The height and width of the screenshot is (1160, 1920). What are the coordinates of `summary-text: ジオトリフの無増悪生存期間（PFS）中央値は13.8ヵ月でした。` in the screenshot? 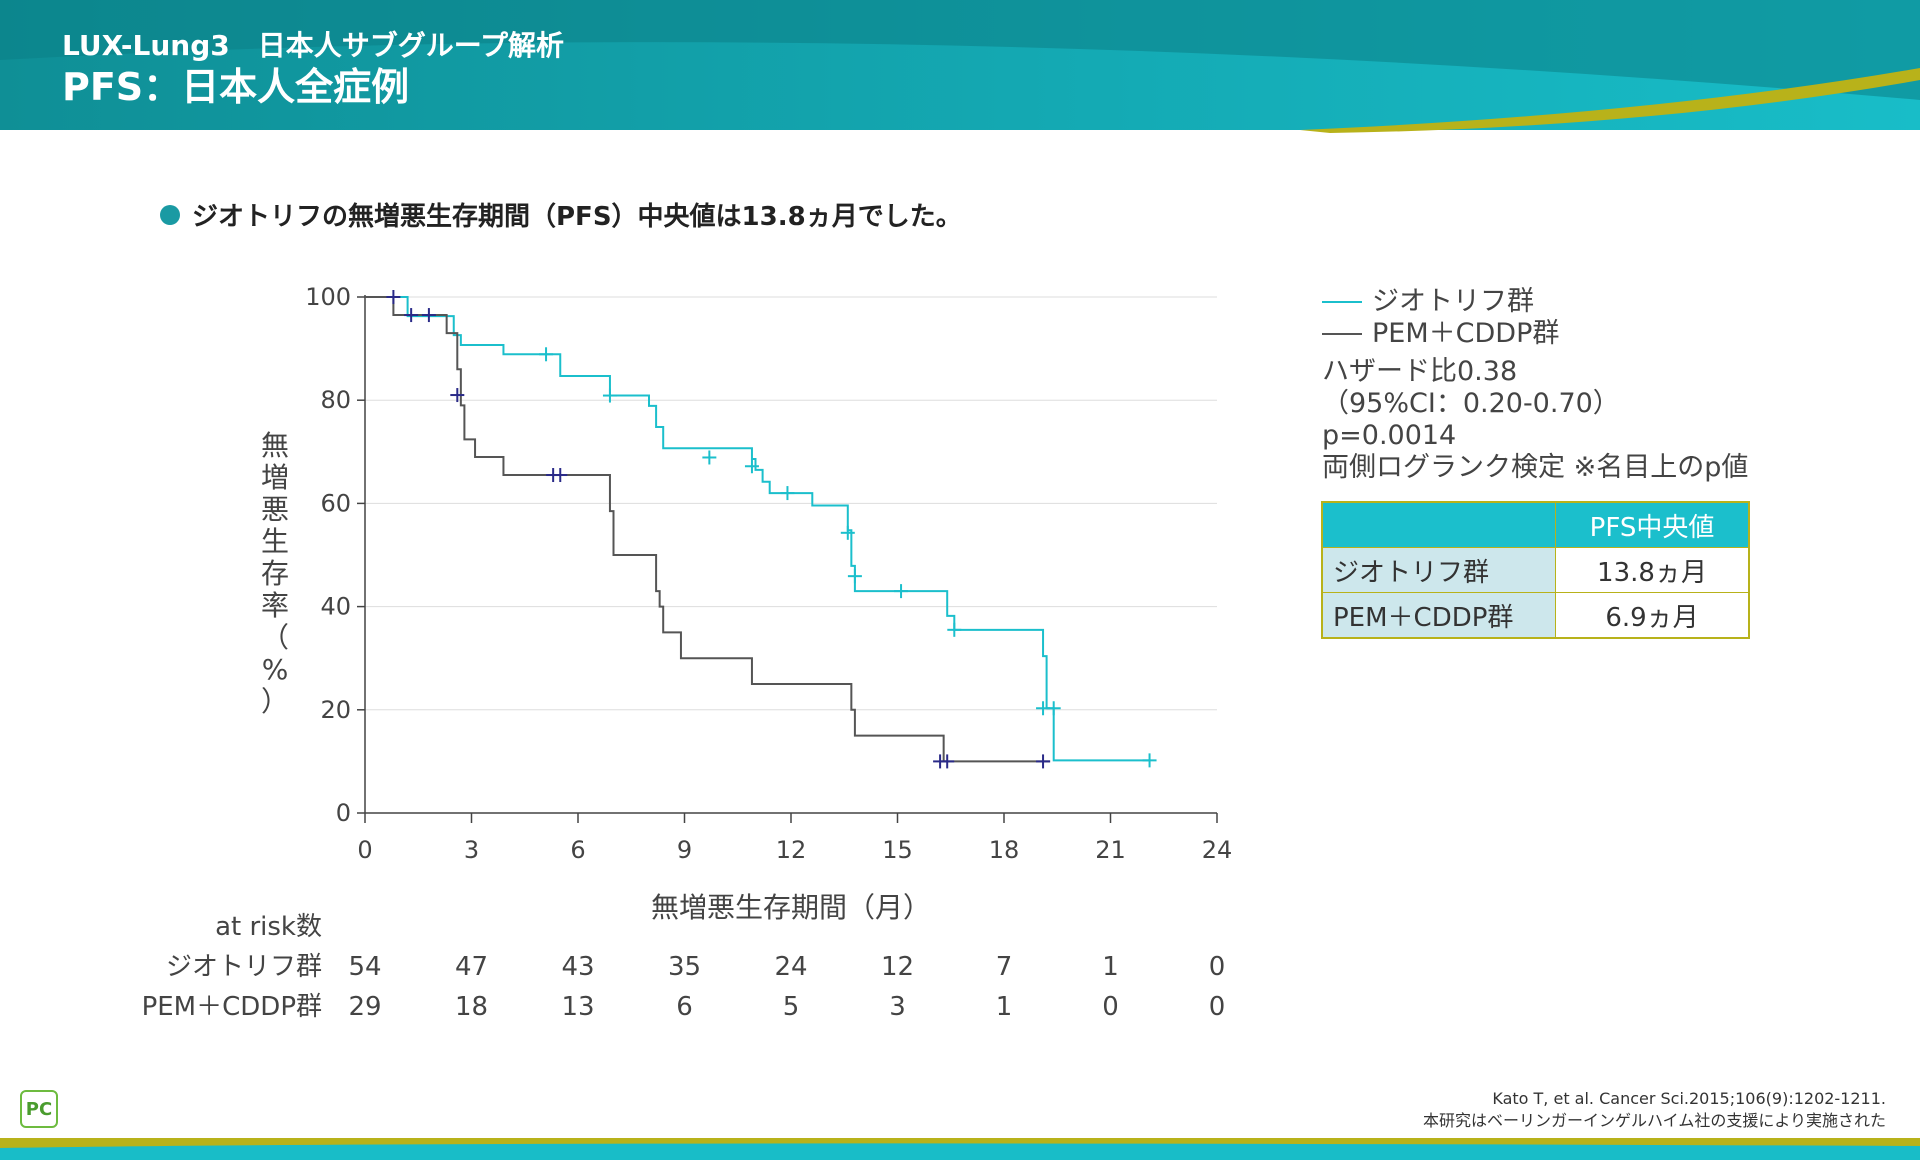 It's located at (577, 217).